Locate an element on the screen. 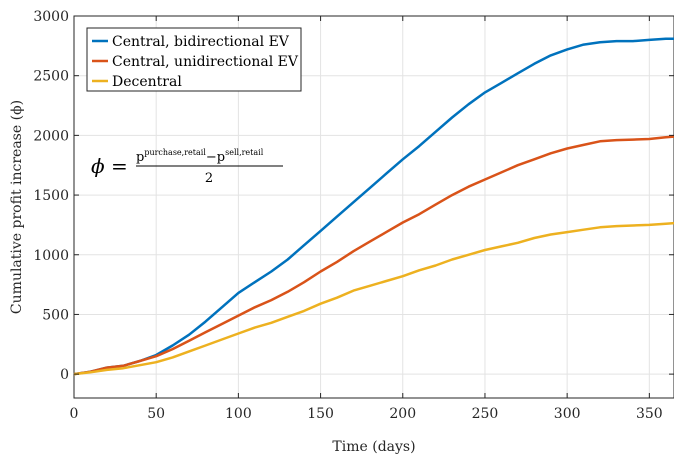 This screenshot has height=457, width=674. y-tick-label: 0 is located at coordinates (64, 375).